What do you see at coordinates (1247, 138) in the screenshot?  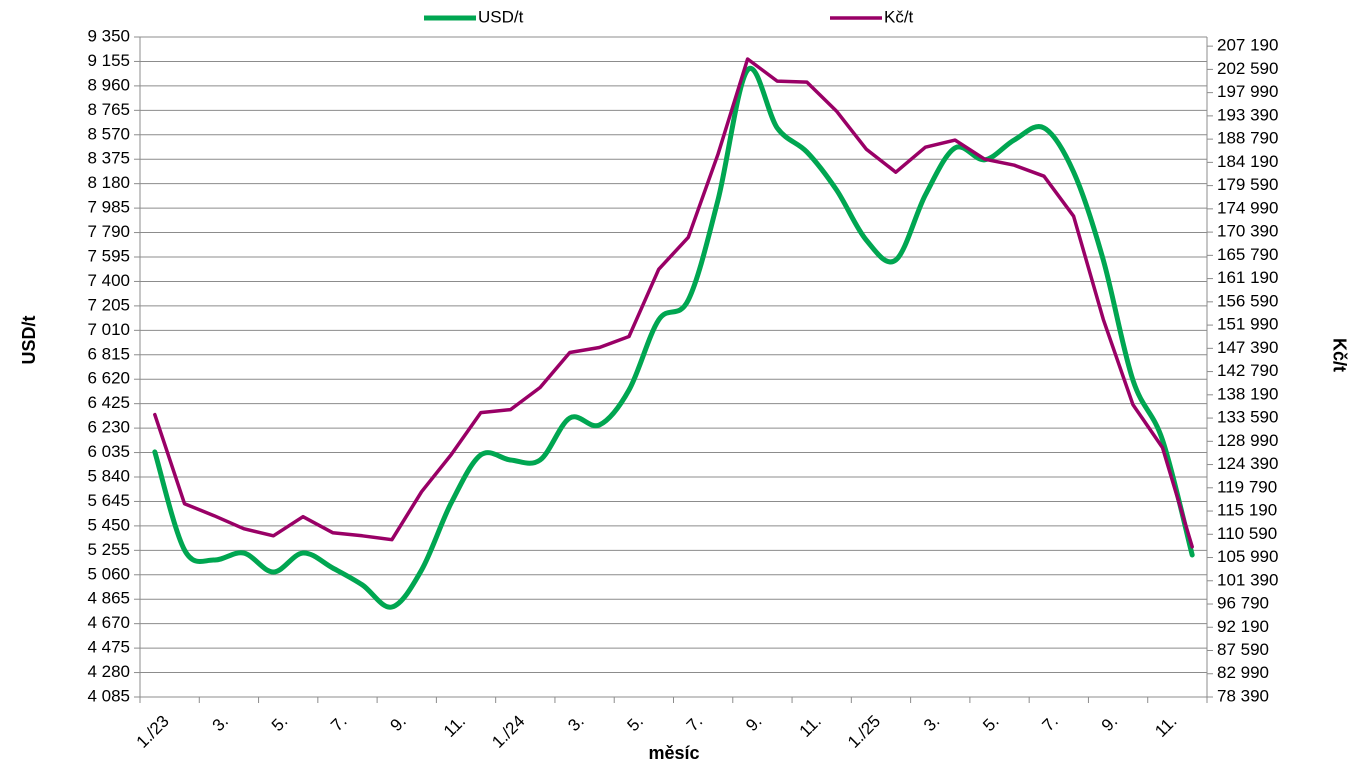 I see `y2-tick-label: 188 790` at bounding box center [1247, 138].